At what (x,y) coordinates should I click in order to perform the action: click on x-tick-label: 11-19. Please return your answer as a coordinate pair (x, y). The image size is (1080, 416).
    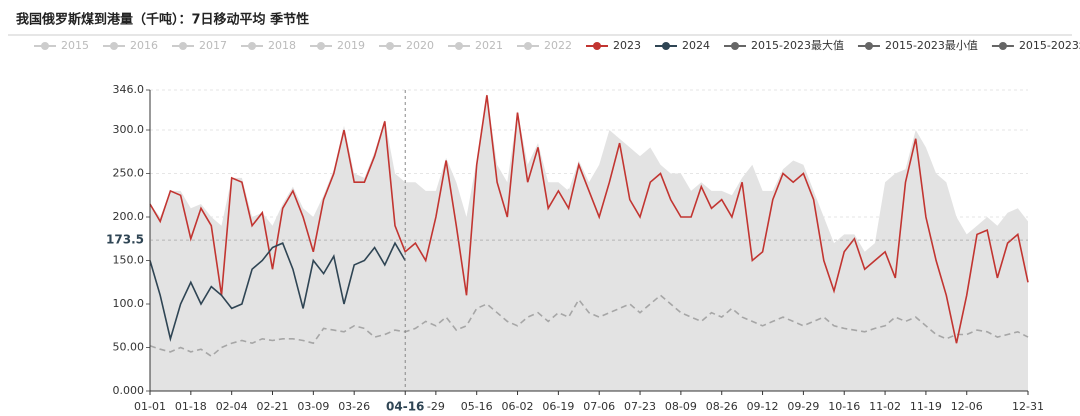
    Looking at the image, I should click on (926, 406).